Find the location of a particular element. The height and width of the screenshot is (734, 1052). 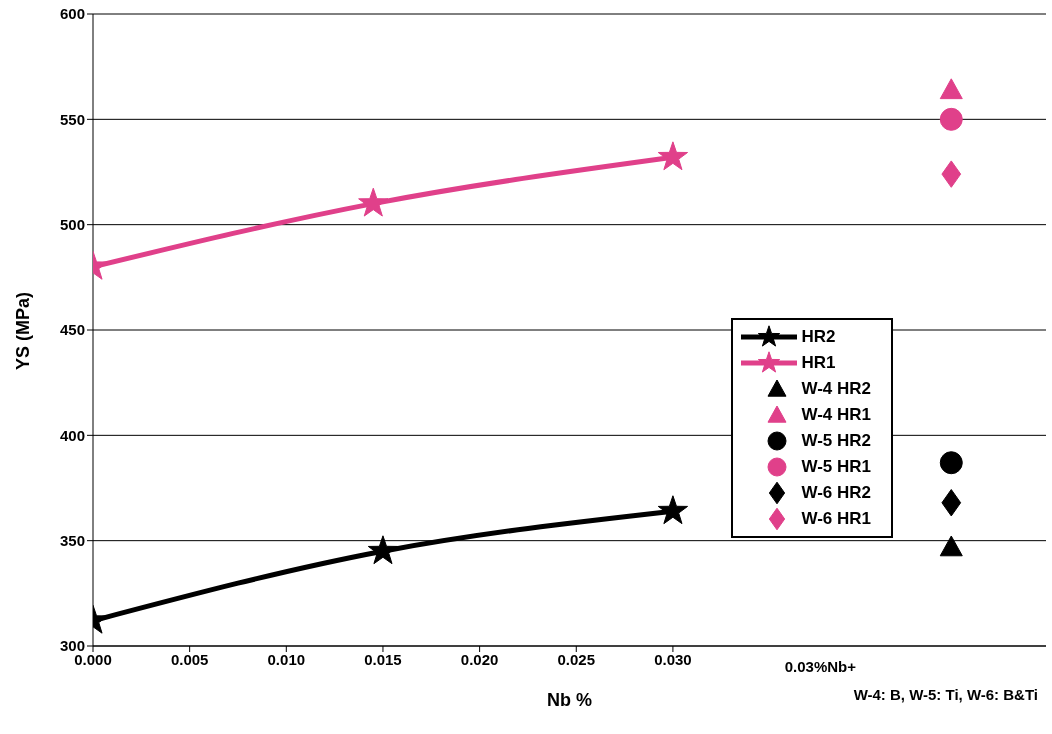

y-tick-label: 600 is located at coordinates (72, 14).